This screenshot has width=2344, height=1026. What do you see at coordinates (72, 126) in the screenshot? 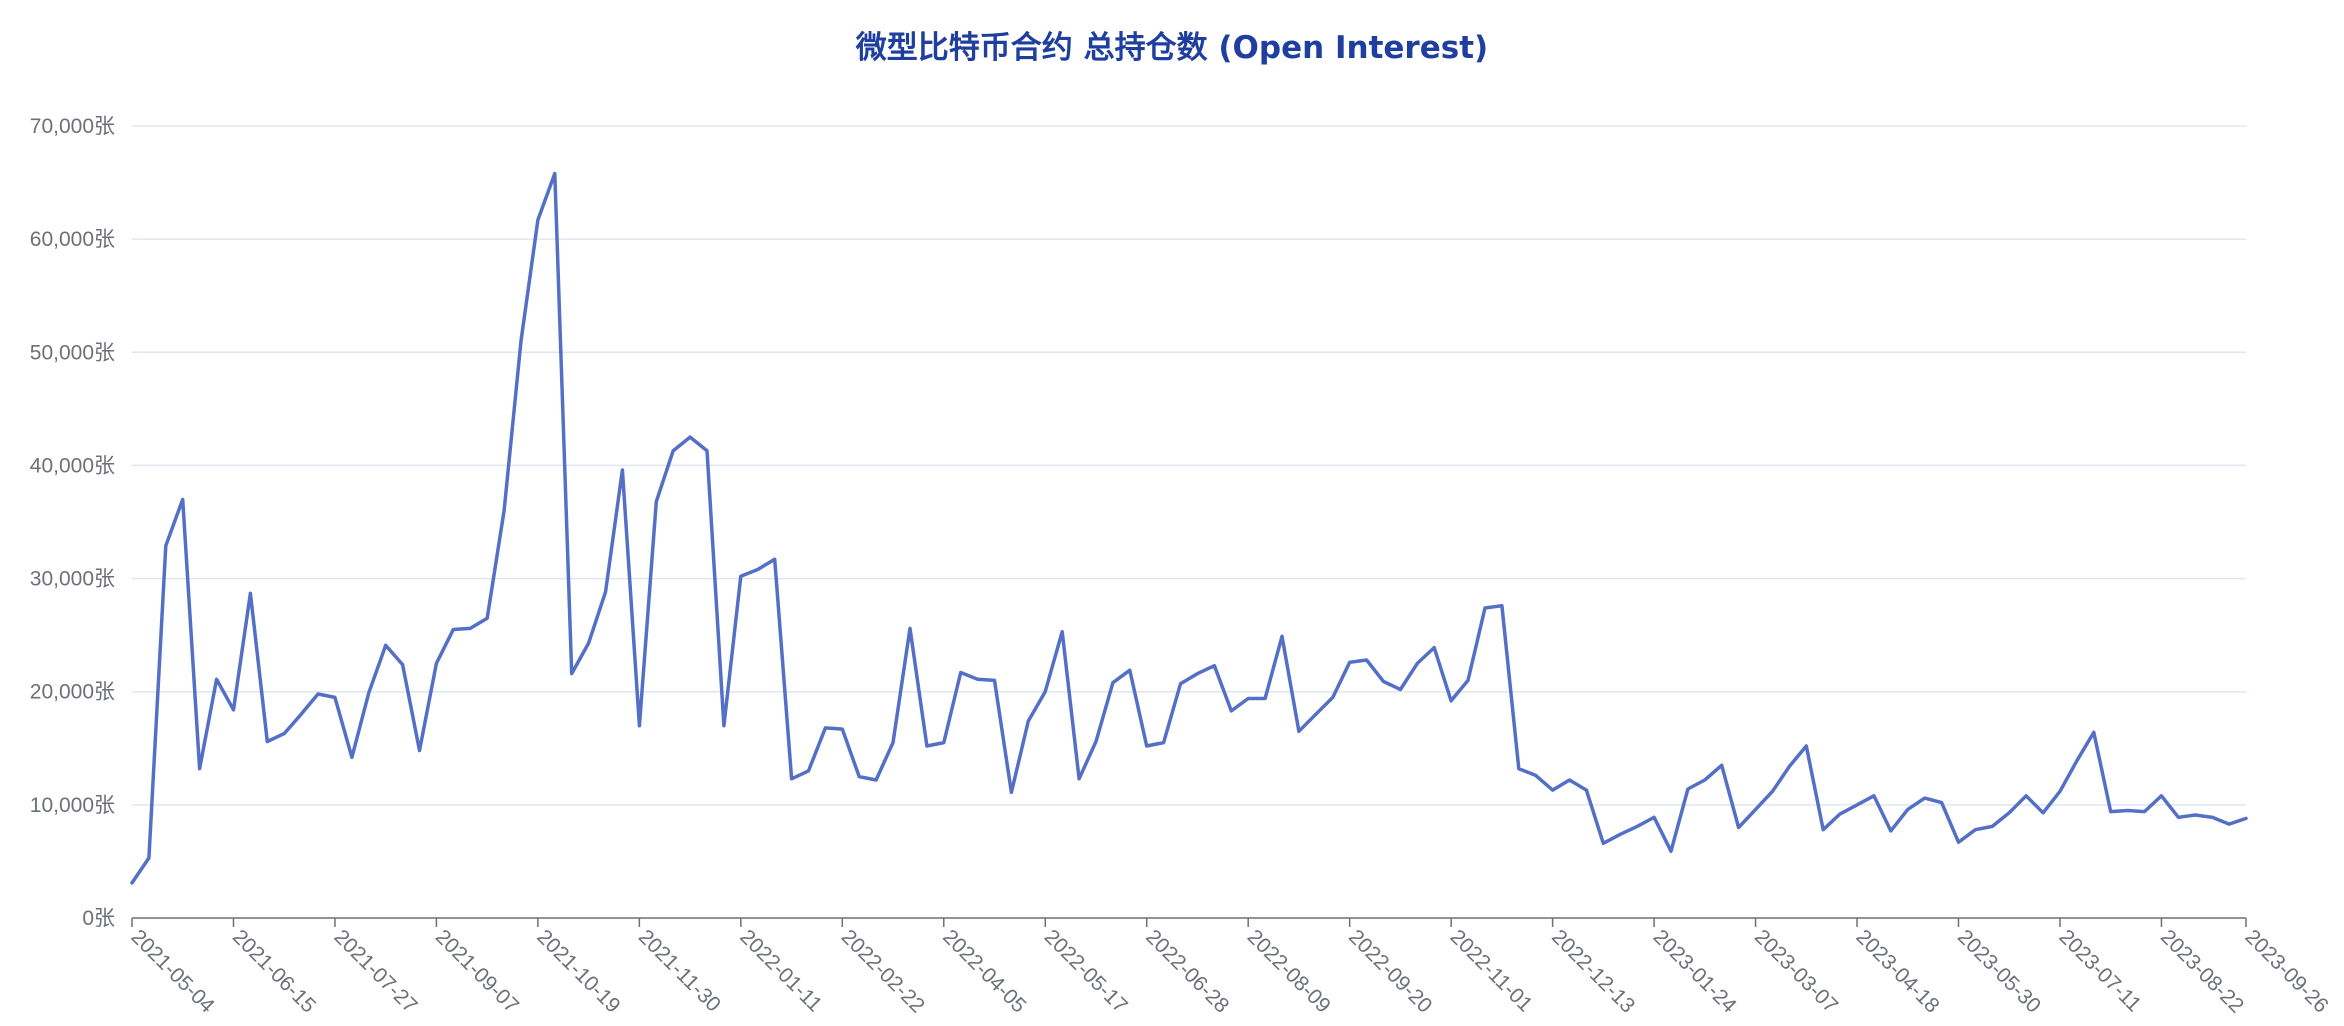
I see `y-tick-label: 70,000张` at bounding box center [72, 126].